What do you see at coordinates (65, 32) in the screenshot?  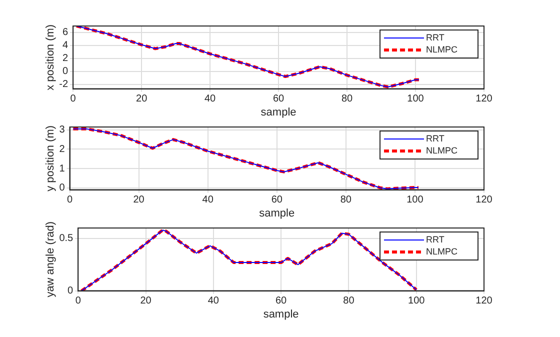 I see `y-tick-label: 6` at bounding box center [65, 32].